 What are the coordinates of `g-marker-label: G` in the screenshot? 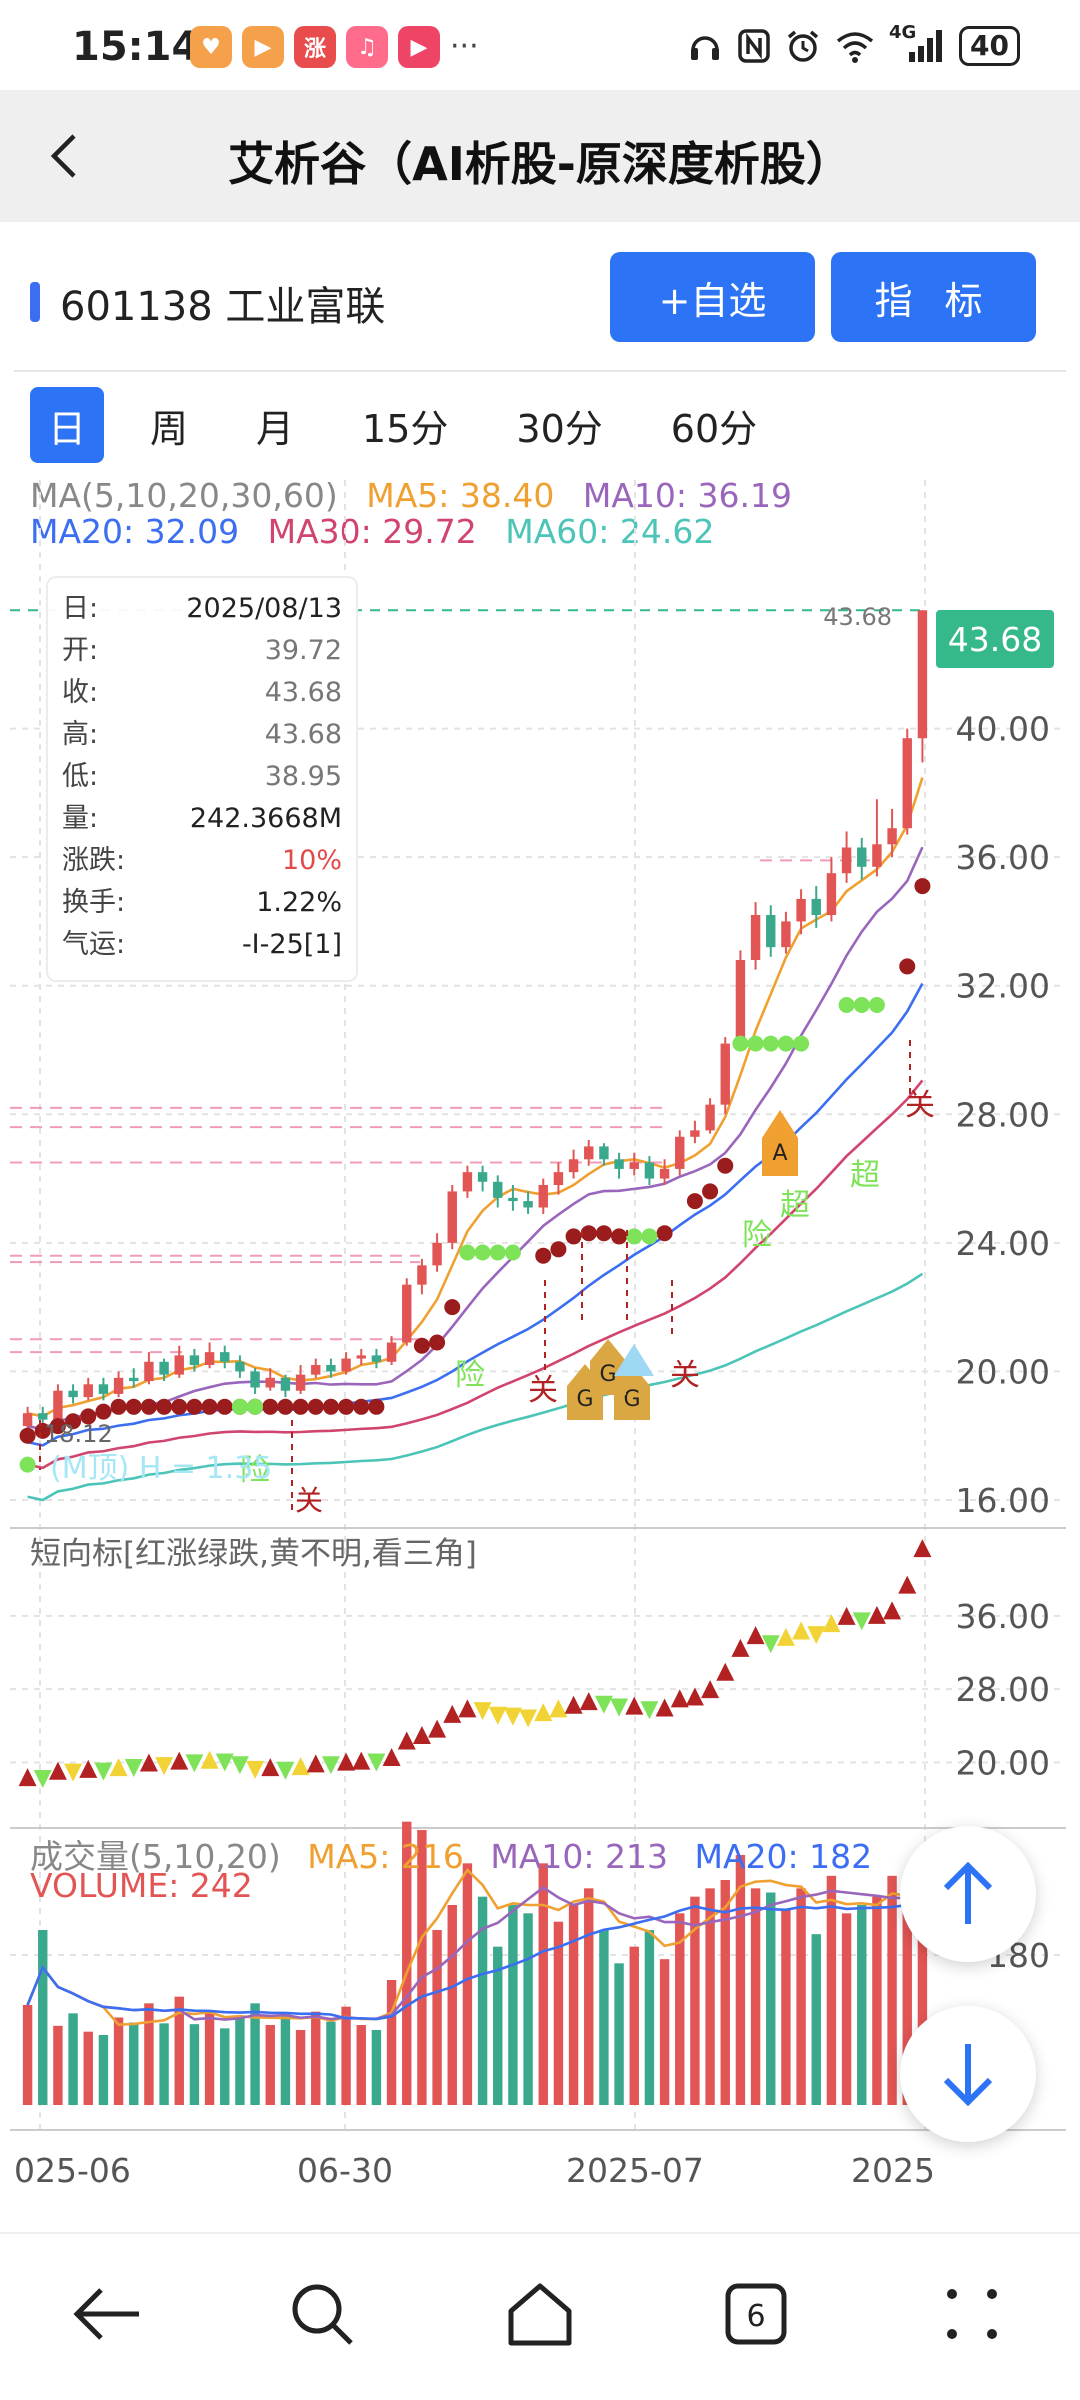 It's located at (607, 1374).